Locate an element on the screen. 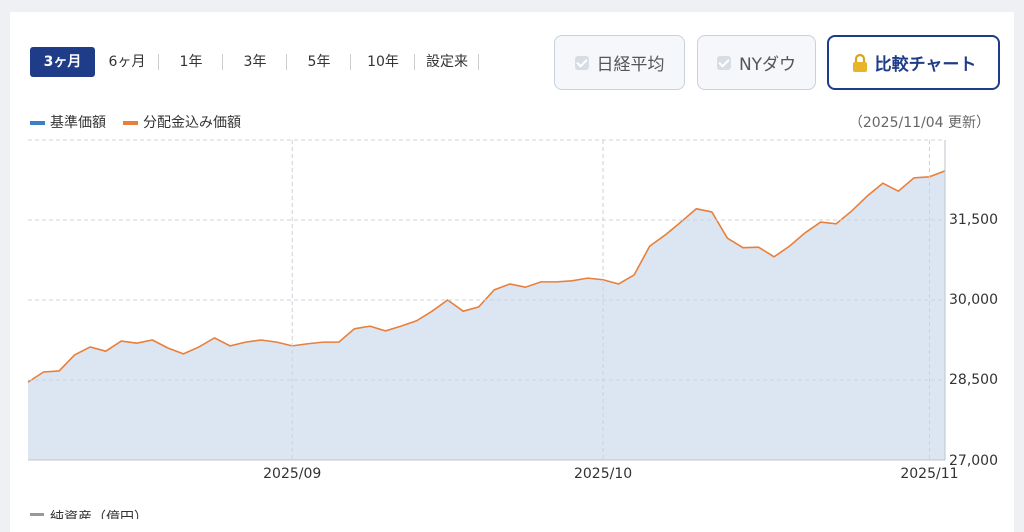  compare-toggle: 日経平均 is located at coordinates (619, 62).